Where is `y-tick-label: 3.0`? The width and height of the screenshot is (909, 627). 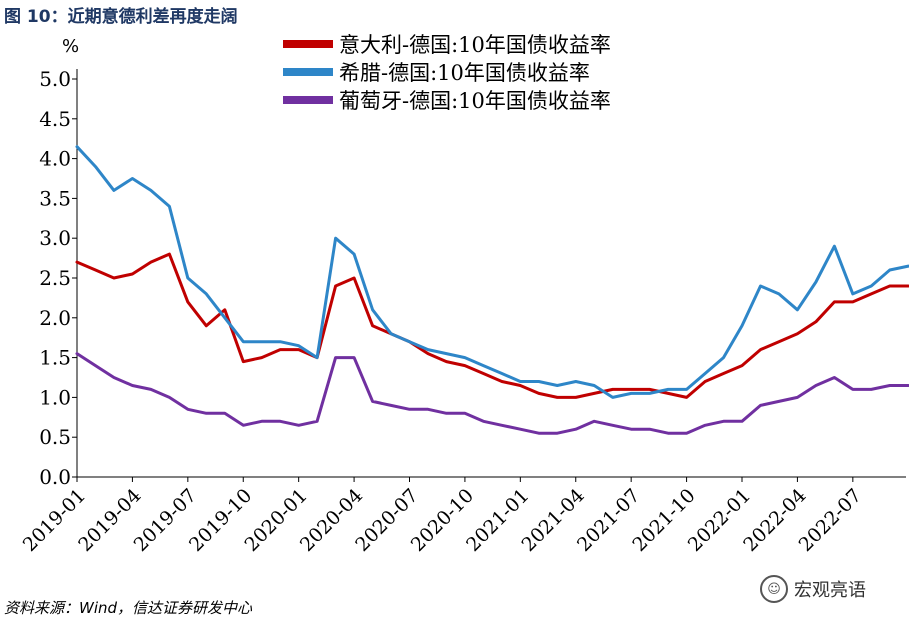
y-tick-label: 3.0 is located at coordinates (55, 238).